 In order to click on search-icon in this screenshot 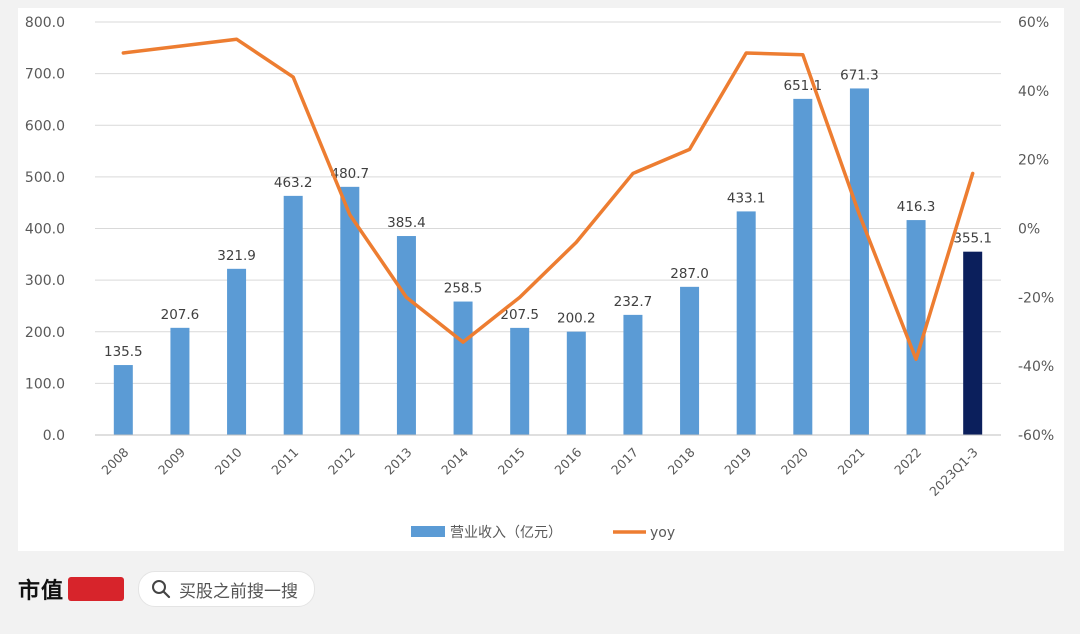, I will do `click(161, 589)`.